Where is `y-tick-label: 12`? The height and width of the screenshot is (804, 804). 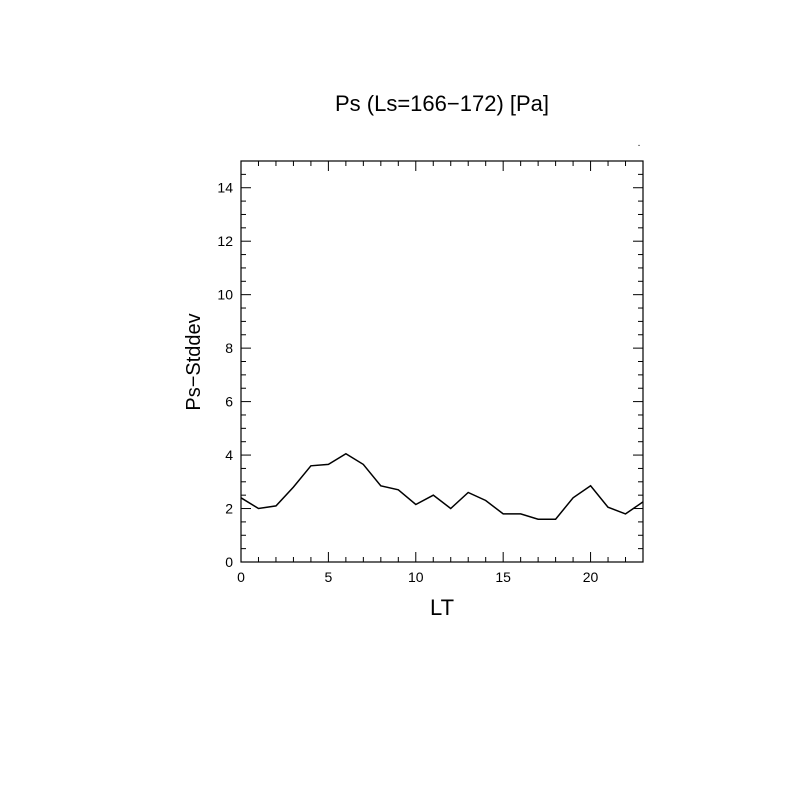 y-tick-label: 12 is located at coordinates (225, 241).